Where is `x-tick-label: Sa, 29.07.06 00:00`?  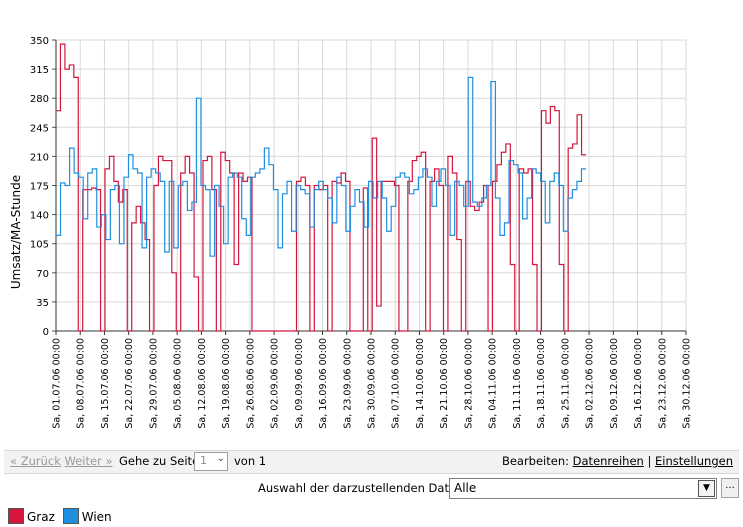 x-tick-label: Sa, 29.07.06 00:00 is located at coordinates (153, 383).